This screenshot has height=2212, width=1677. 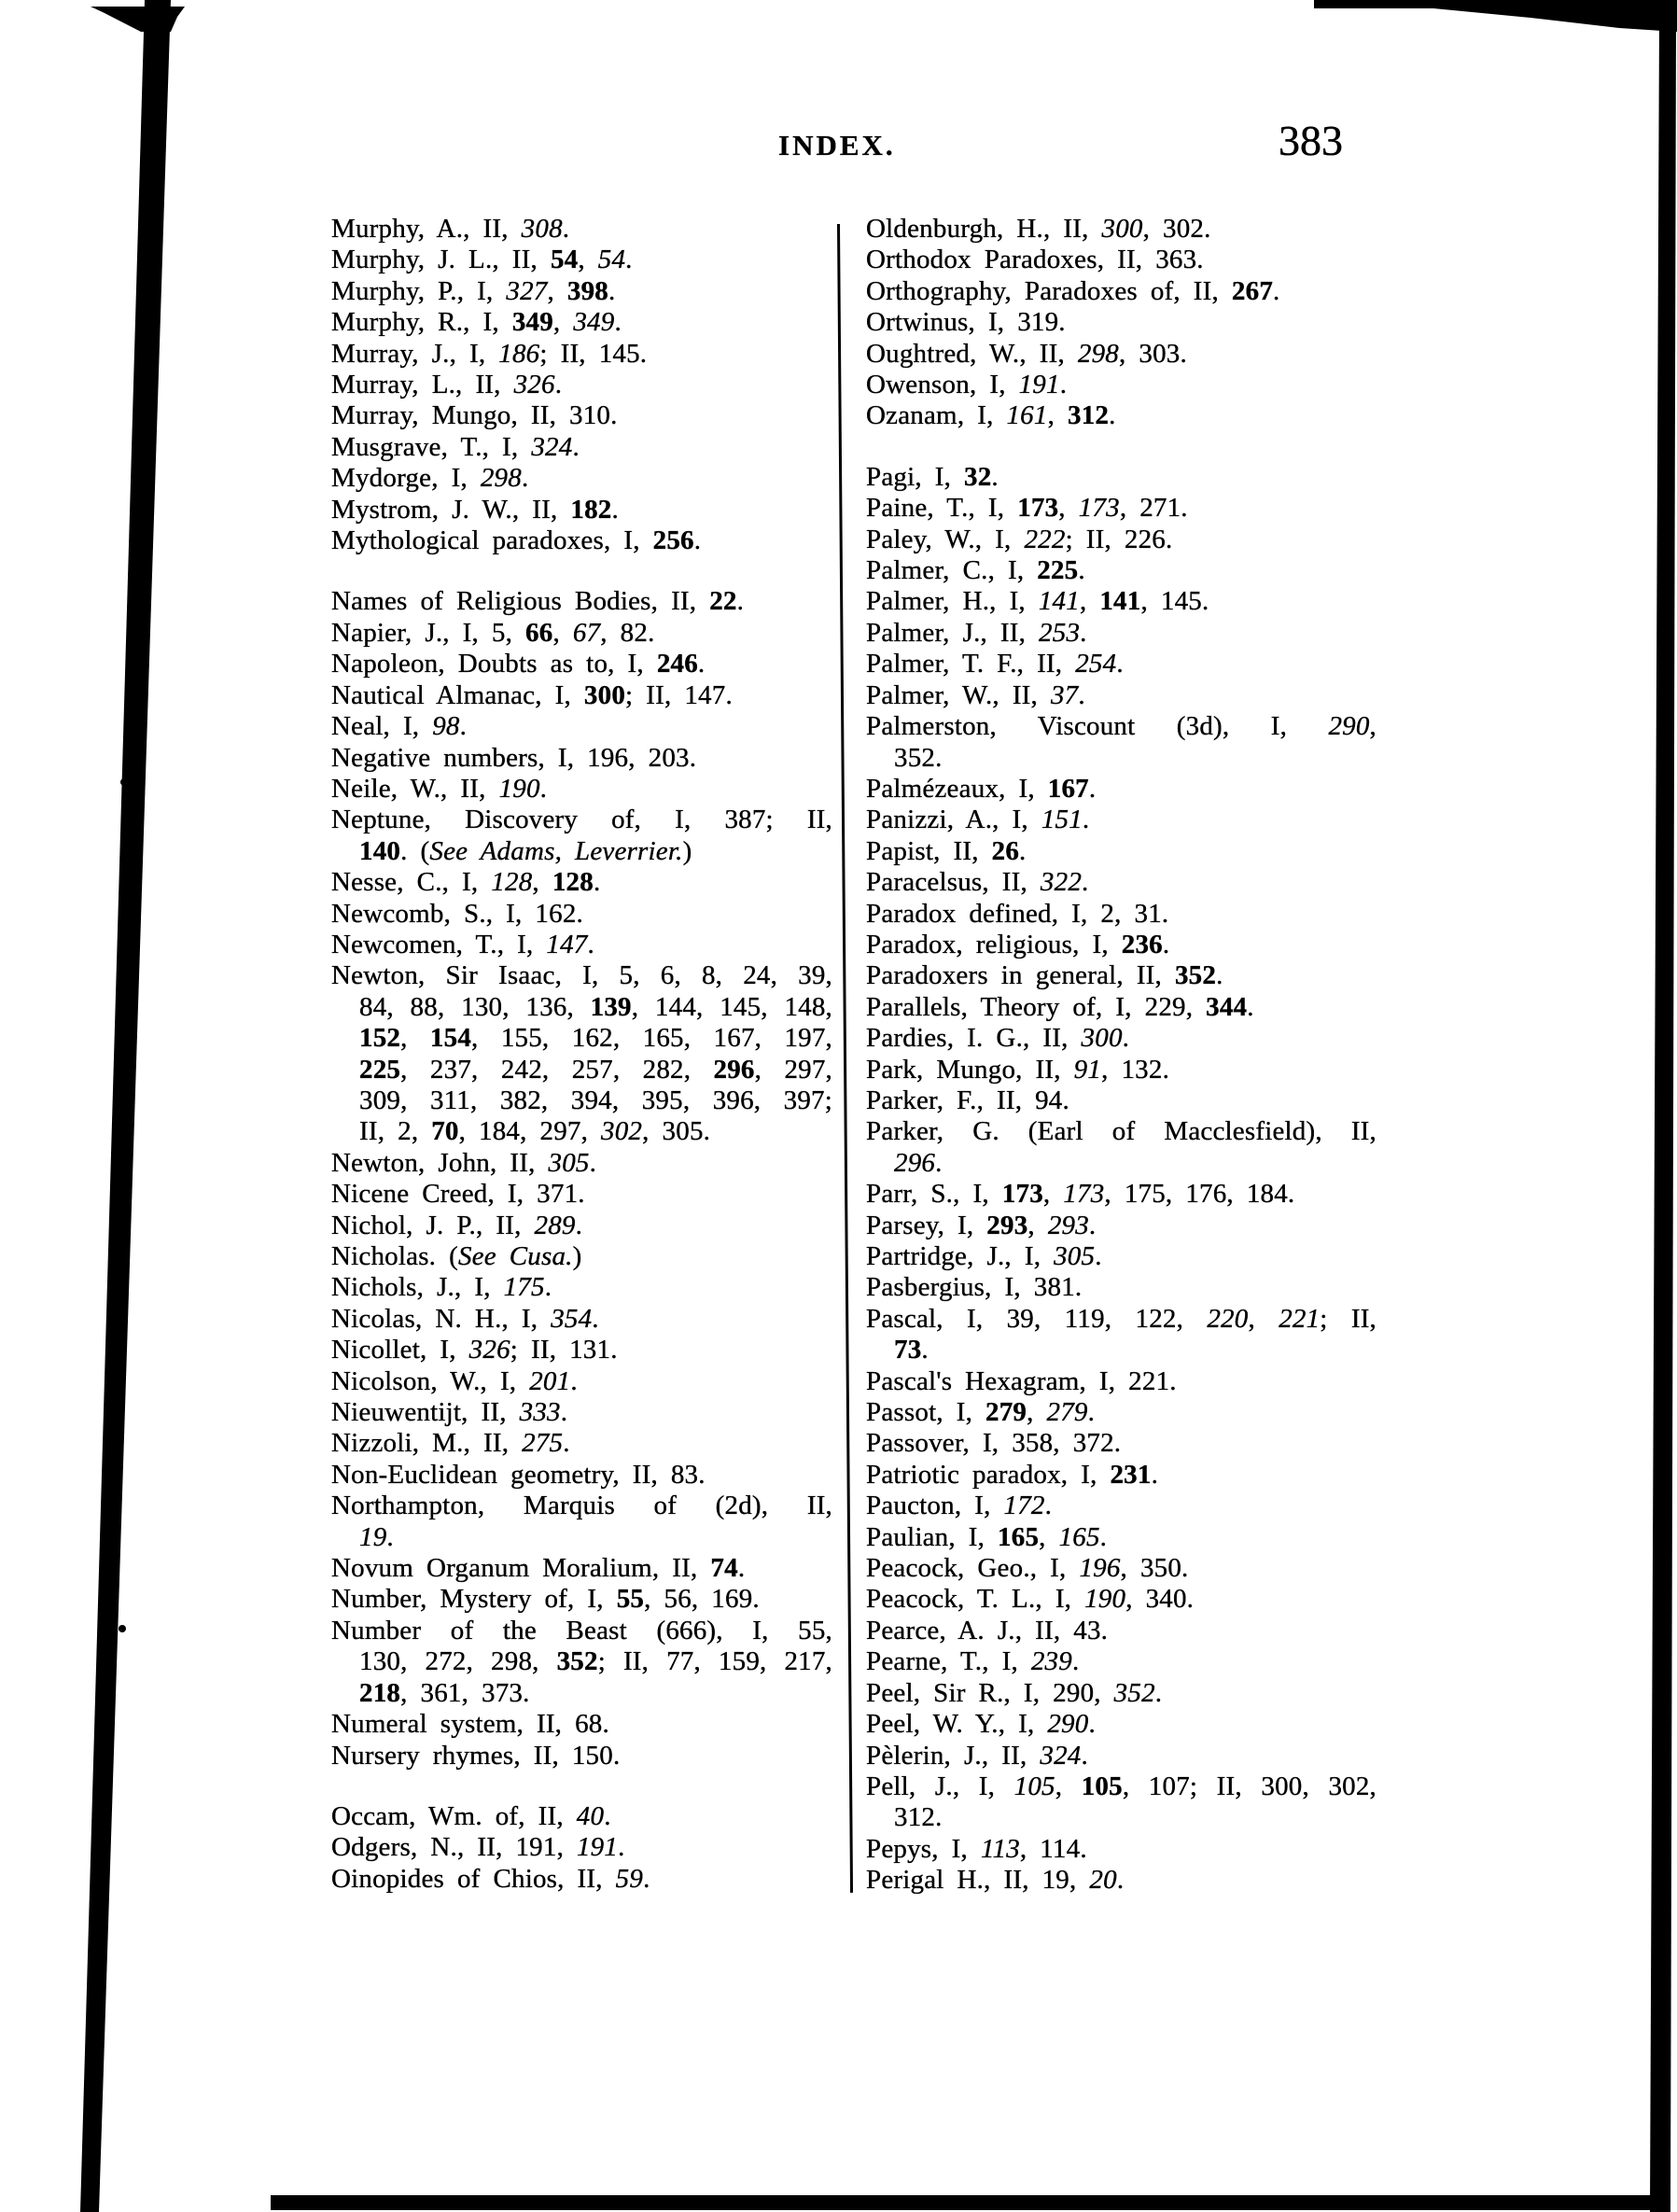 What do you see at coordinates (968, 1100) in the screenshot?
I see `index-line: Parker, F., II, 94.` at bounding box center [968, 1100].